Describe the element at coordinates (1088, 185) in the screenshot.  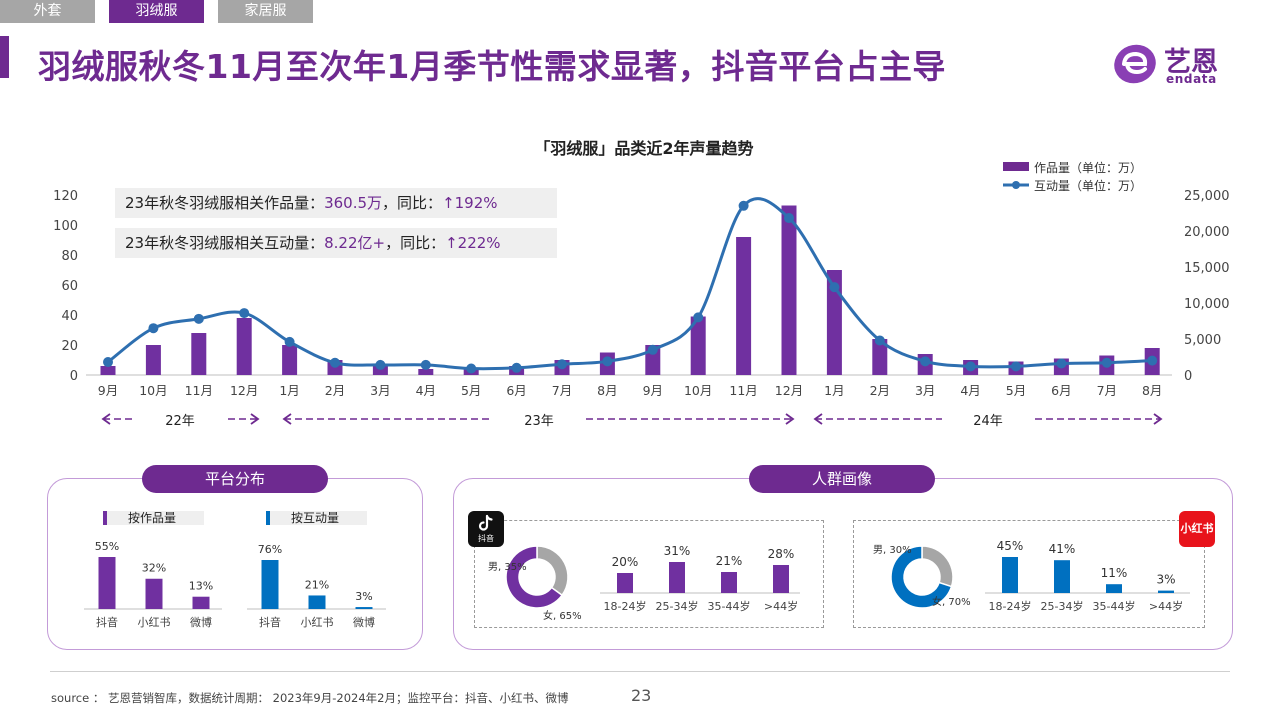
I see `legend-interactions-label: 互动量（单位：万）` at that location.